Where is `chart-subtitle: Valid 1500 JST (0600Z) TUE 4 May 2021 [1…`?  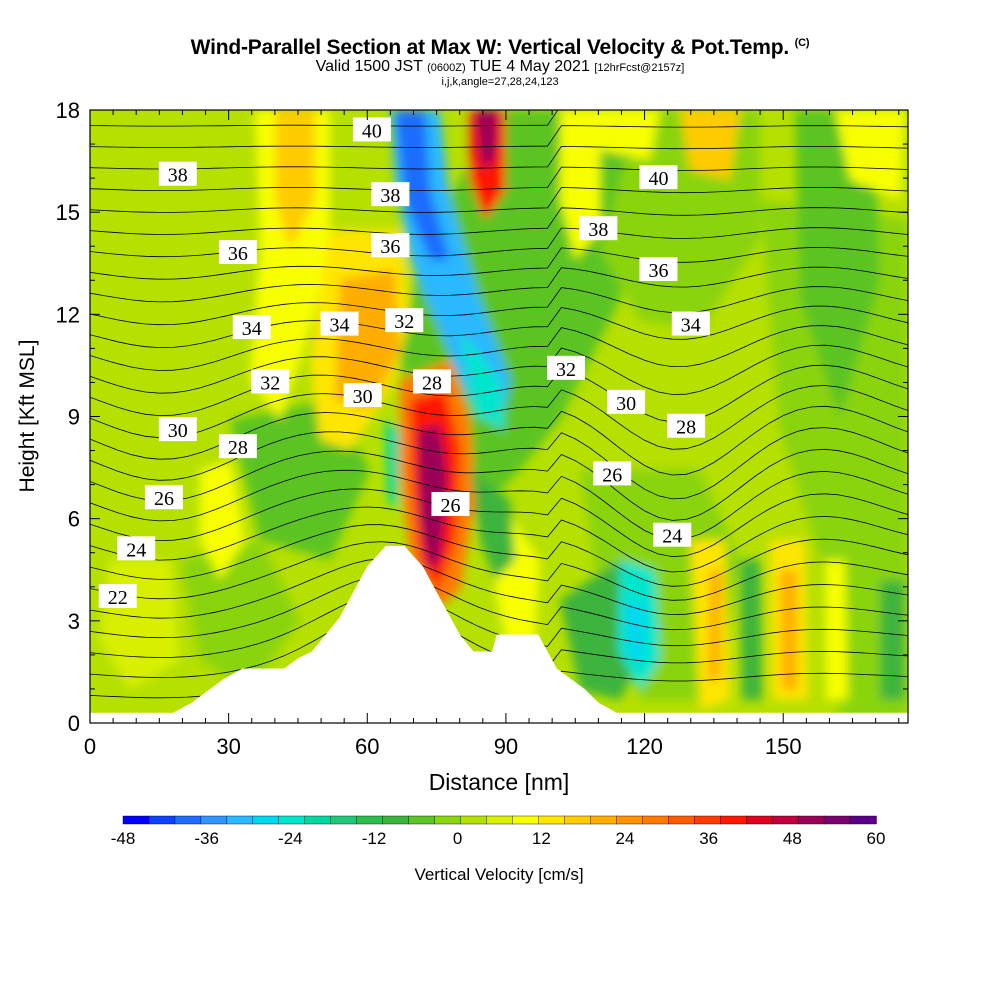 chart-subtitle: Valid 1500 JST (0600Z) TUE 4 May 2021 [1… is located at coordinates (500, 67).